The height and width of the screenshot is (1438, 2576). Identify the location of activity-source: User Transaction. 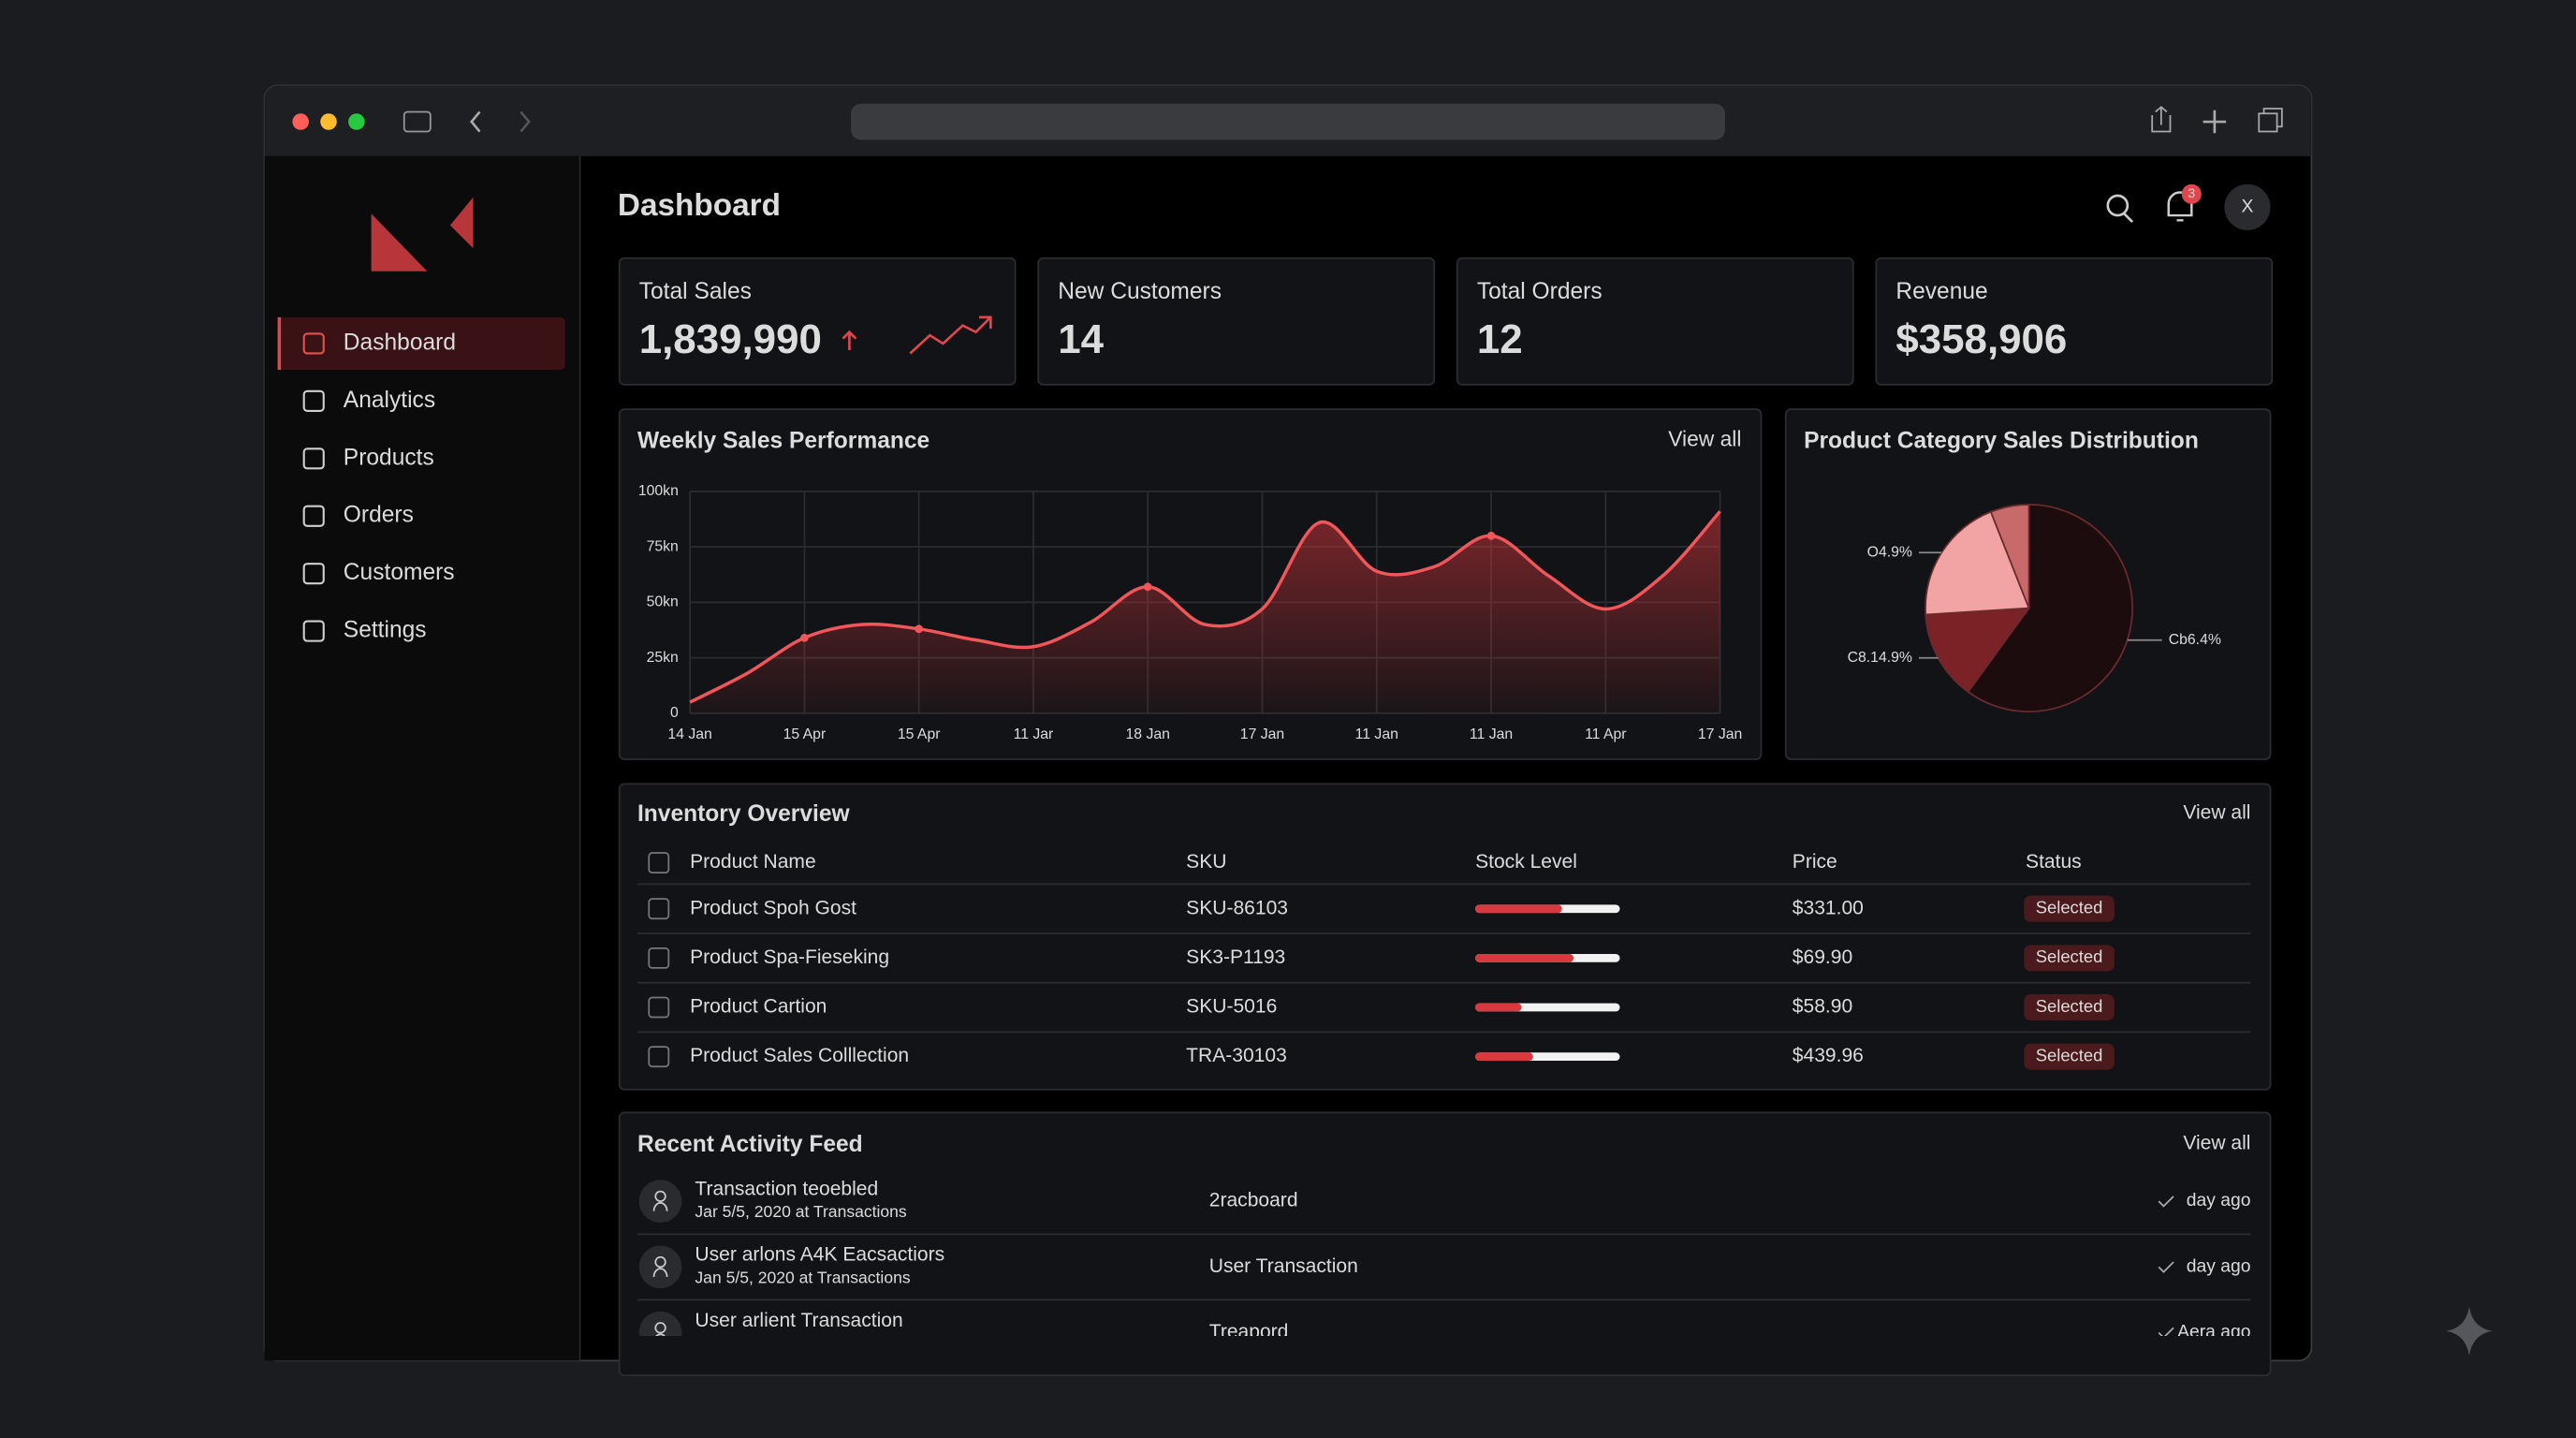
(1283, 1266).